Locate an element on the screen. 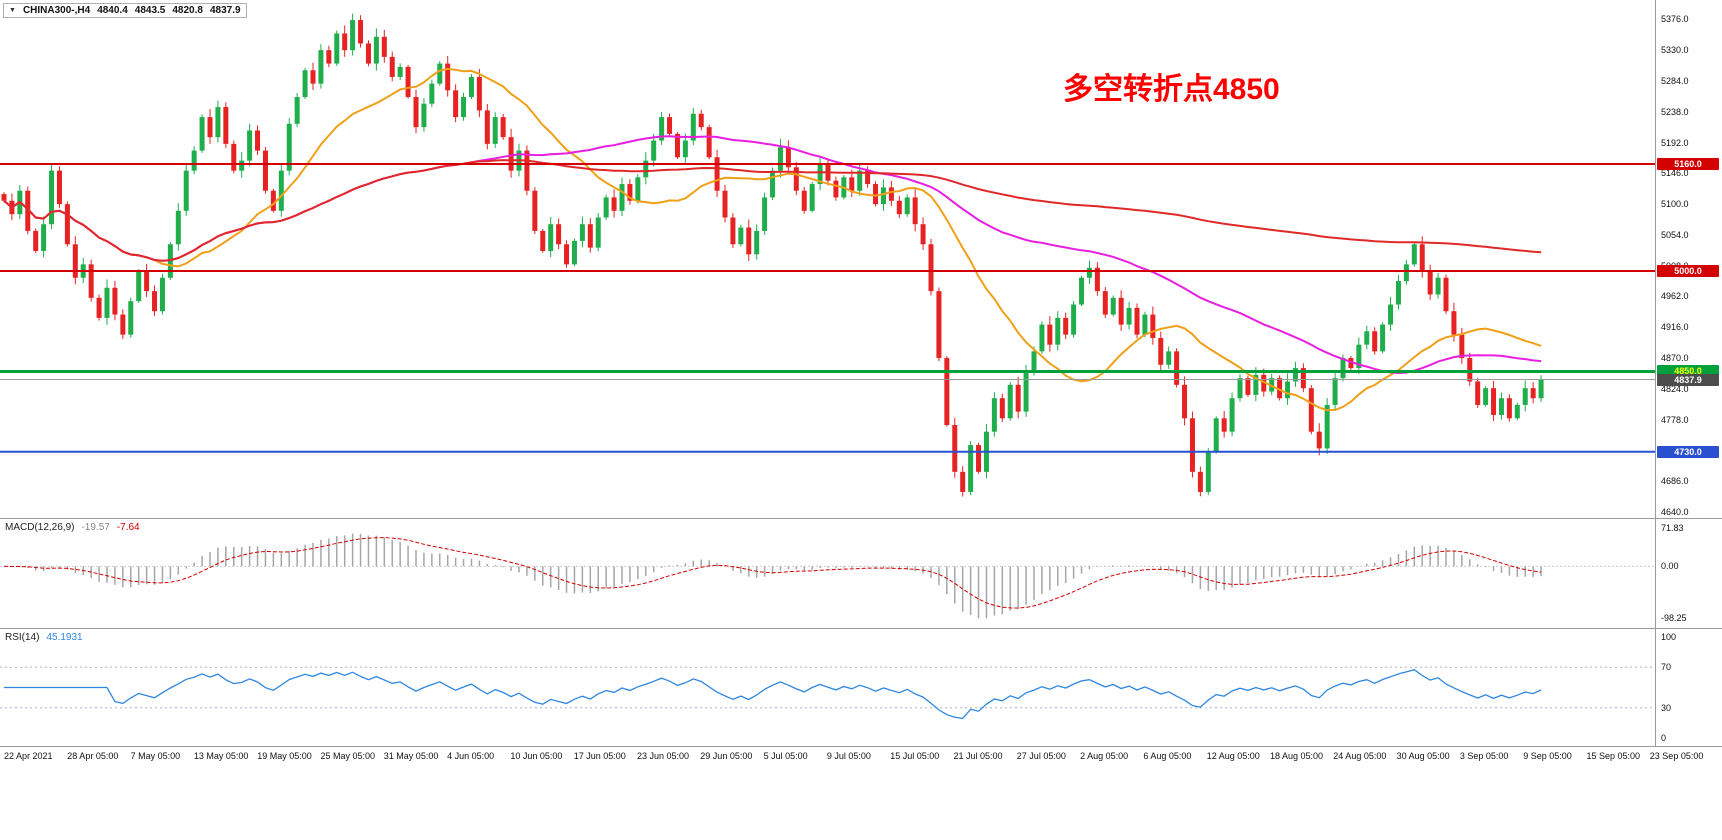 The width and height of the screenshot is (1722, 840). macd-main-value: -19.57 is located at coordinates (95, 527).